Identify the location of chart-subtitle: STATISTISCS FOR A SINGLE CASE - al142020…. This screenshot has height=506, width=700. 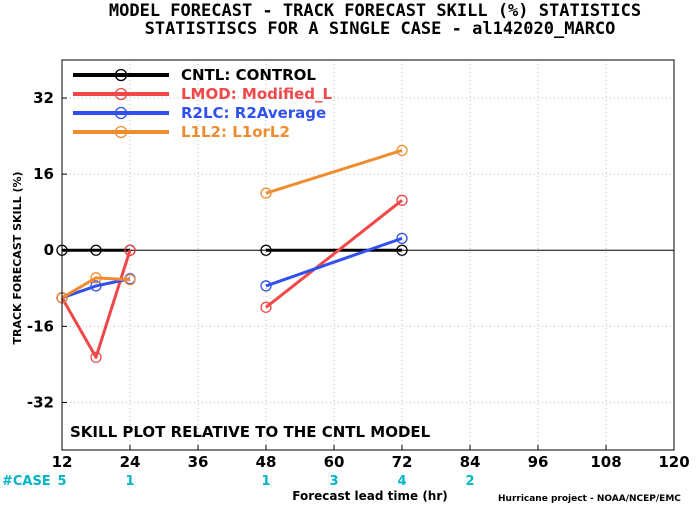
(380, 29).